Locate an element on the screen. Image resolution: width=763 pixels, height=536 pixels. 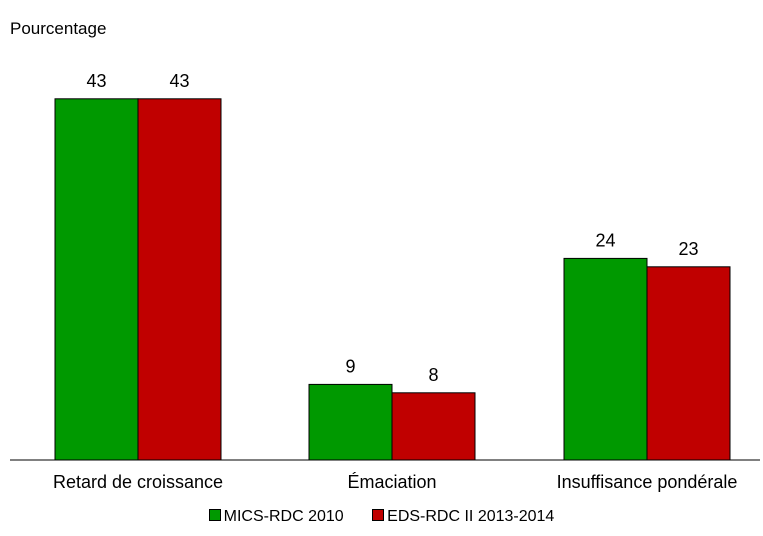
category-label-3: Insuffisance pondérale is located at coordinates (647, 482).